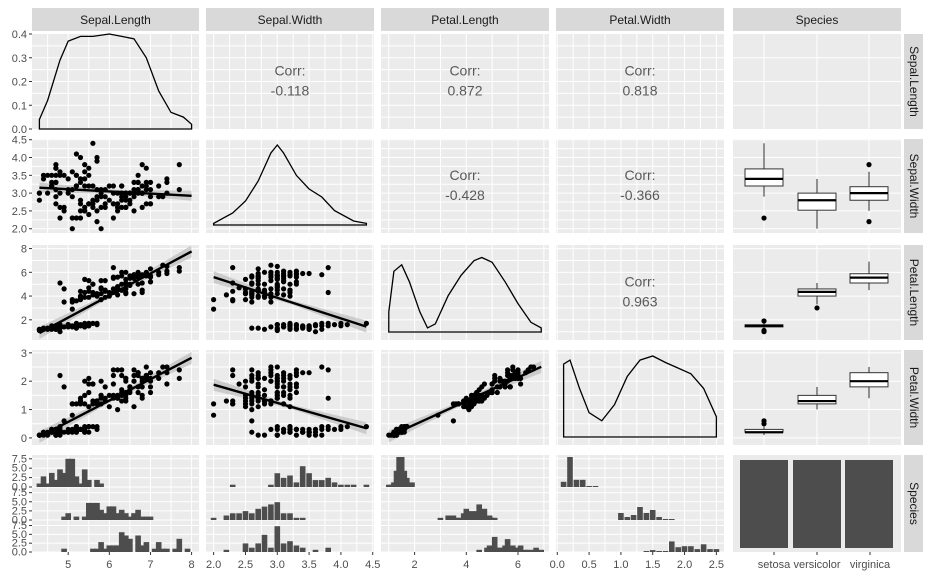  I want to click on strip-label-top: Species, so click(817, 20).